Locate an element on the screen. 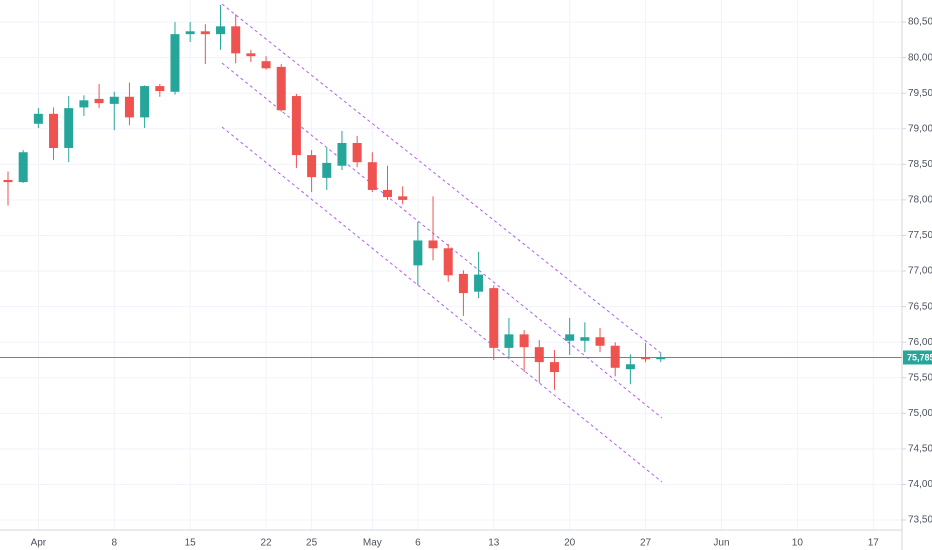 The image size is (932, 550). x-tick-label: 27 is located at coordinates (646, 543).